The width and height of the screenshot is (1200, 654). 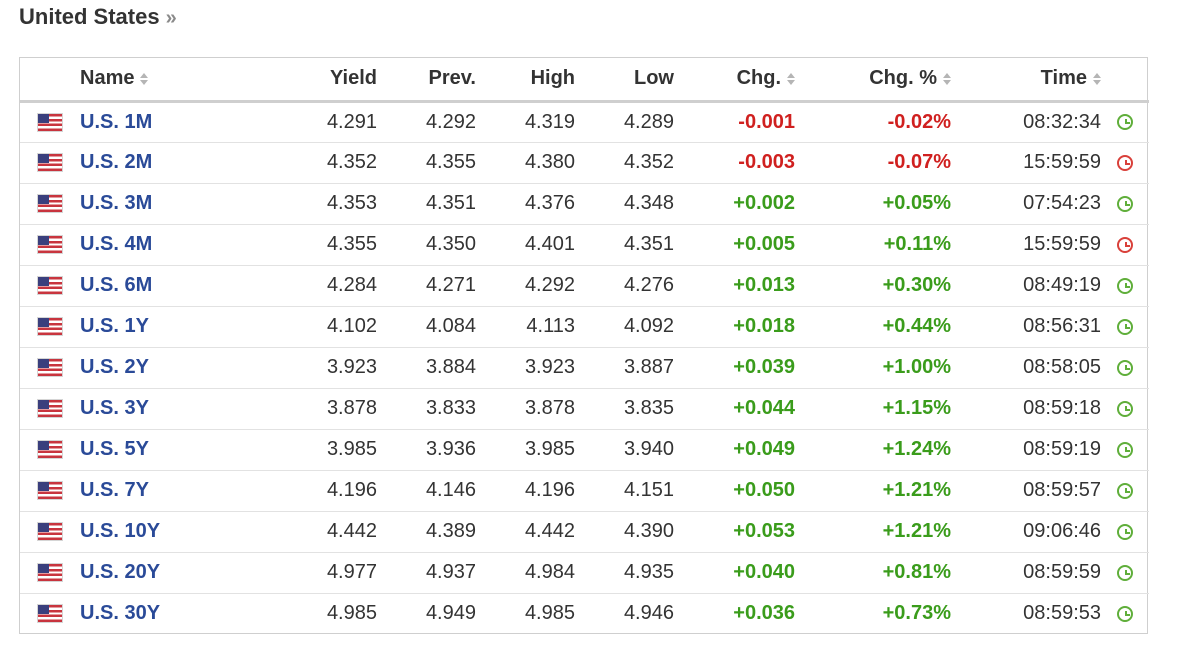 What do you see at coordinates (351, 285) in the screenshot?
I see `yield-cell: 4.284` at bounding box center [351, 285].